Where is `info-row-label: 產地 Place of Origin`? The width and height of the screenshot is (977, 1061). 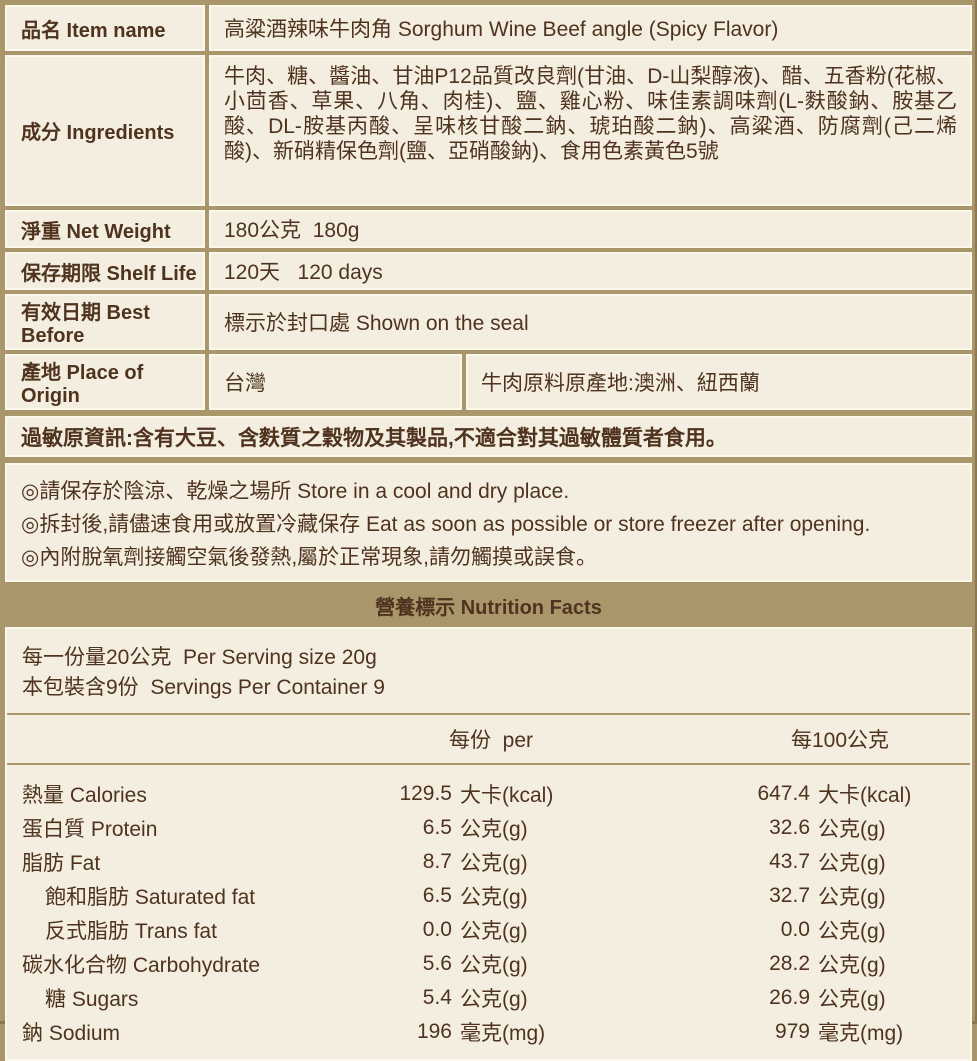
info-row-label: 產地 Place of Origin is located at coordinates (105, 382).